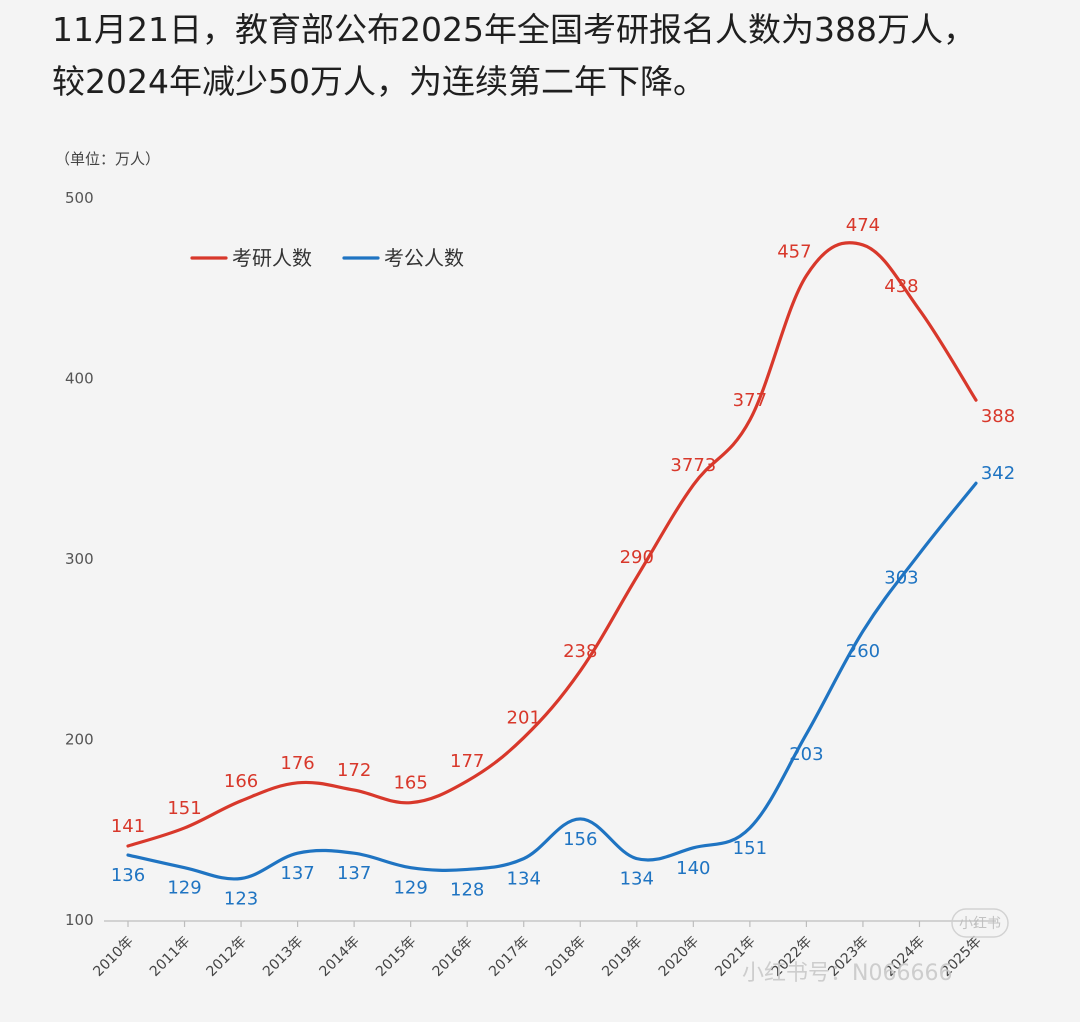 The height and width of the screenshot is (1022, 1080). Describe the element at coordinates (354, 770) in the screenshot. I see `data-label: 172` at that location.